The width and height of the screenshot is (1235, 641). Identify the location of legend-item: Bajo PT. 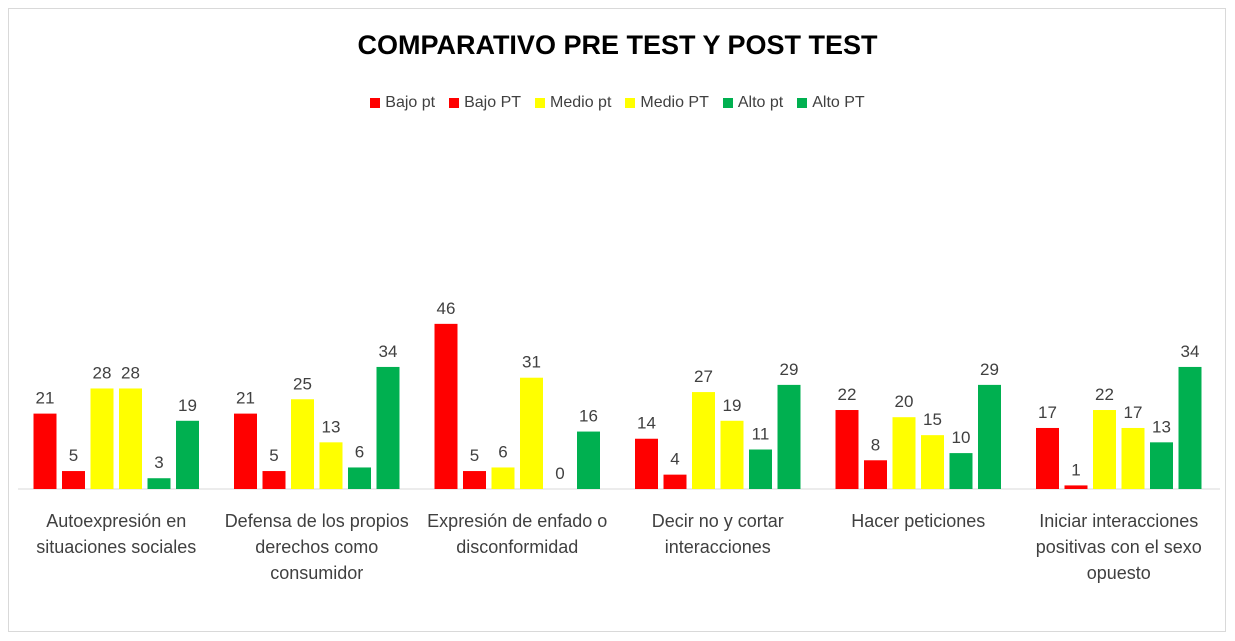
(485, 103).